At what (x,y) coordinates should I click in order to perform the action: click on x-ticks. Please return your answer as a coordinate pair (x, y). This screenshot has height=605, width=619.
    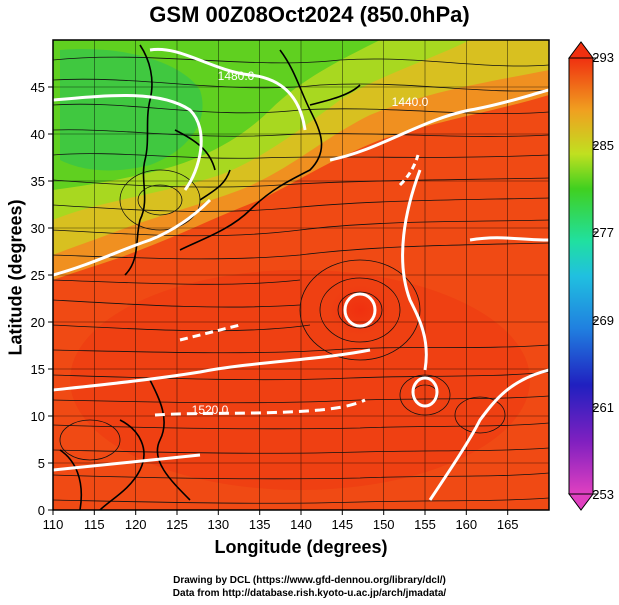
    Looking at the image, I should click on (280, 512).